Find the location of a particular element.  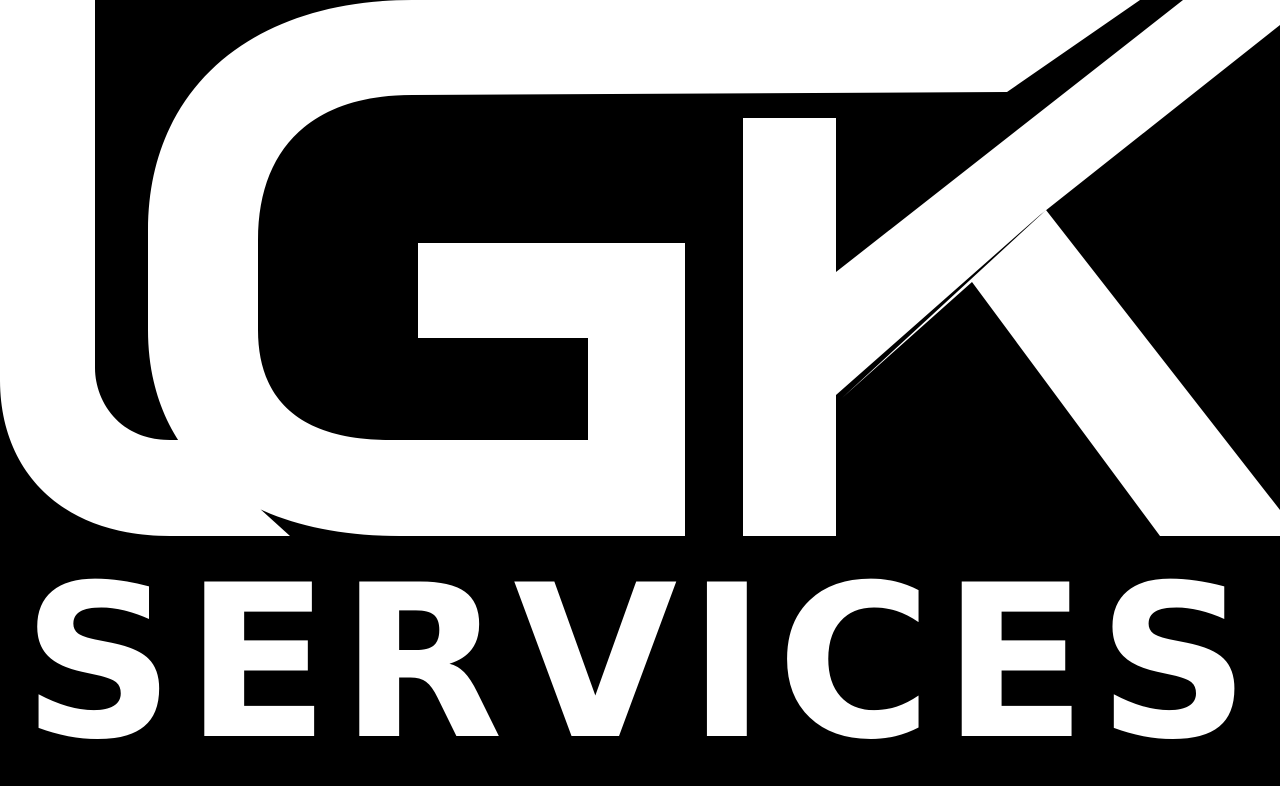

monogram-k-stem is located at coordinates (789, 327).